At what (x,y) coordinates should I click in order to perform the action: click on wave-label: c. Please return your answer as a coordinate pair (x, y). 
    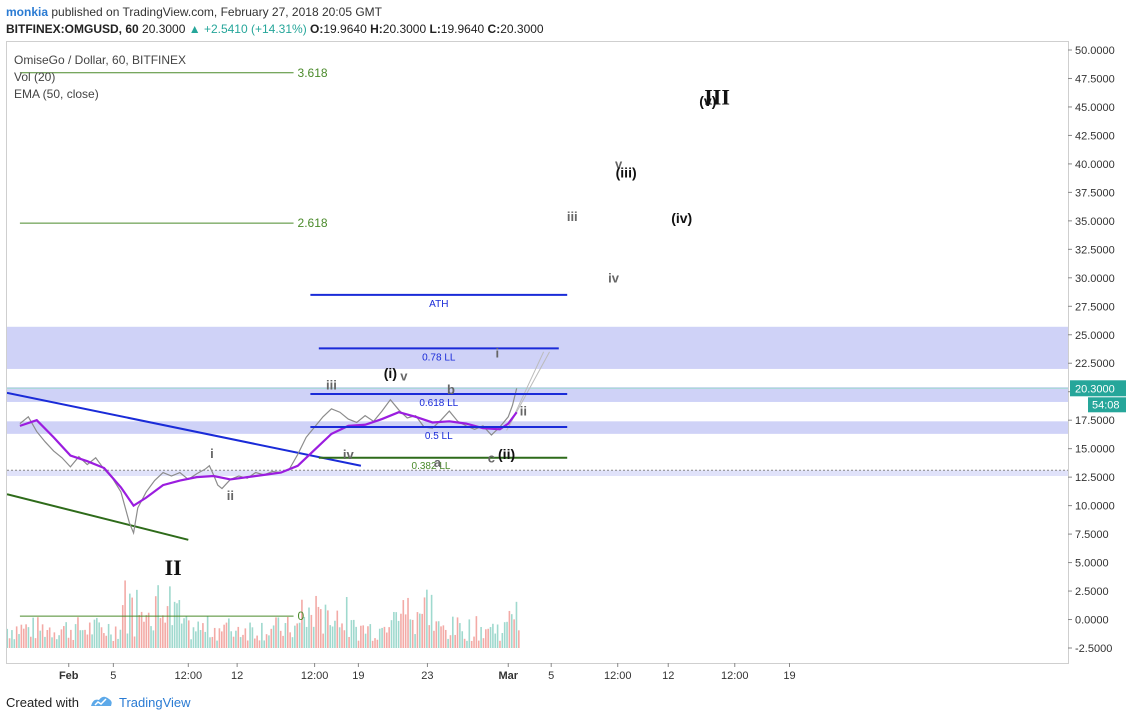
    Looking at the image, I should click on (491, 457).